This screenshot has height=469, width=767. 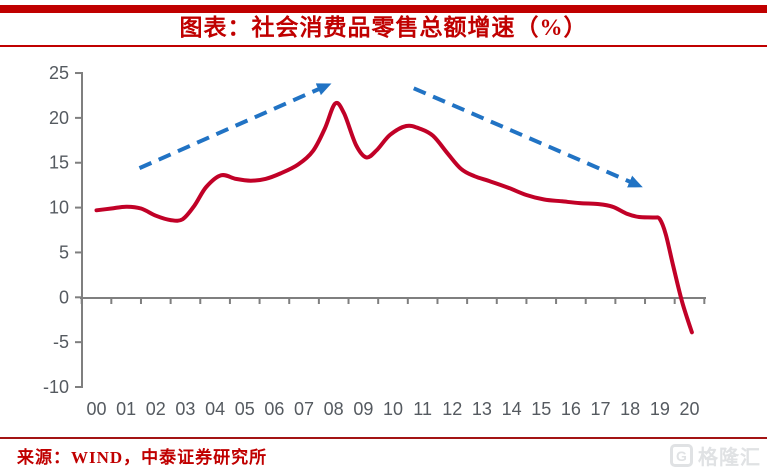 I want to click on x-tick-label: 19, so click(x=660, y=409).